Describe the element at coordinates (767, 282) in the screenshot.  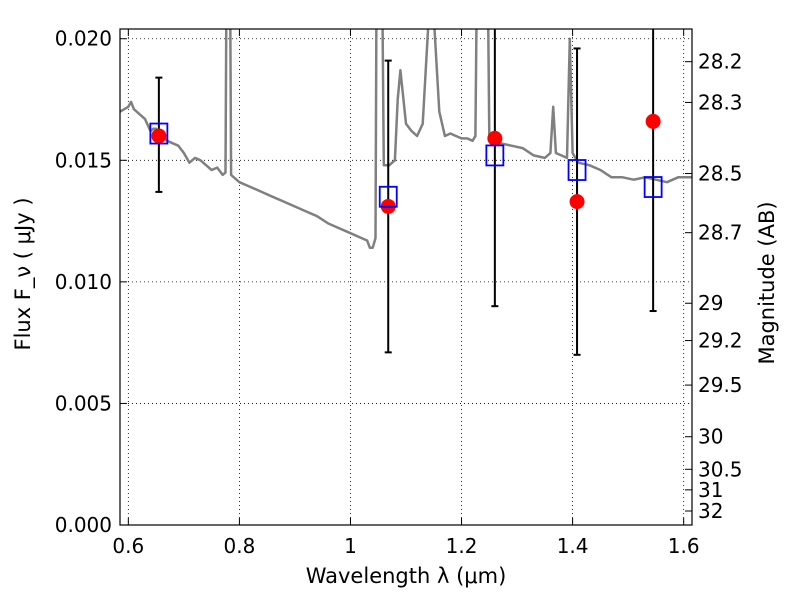
I see `right-y-axis-label: Magnitude (AB)` at that location.